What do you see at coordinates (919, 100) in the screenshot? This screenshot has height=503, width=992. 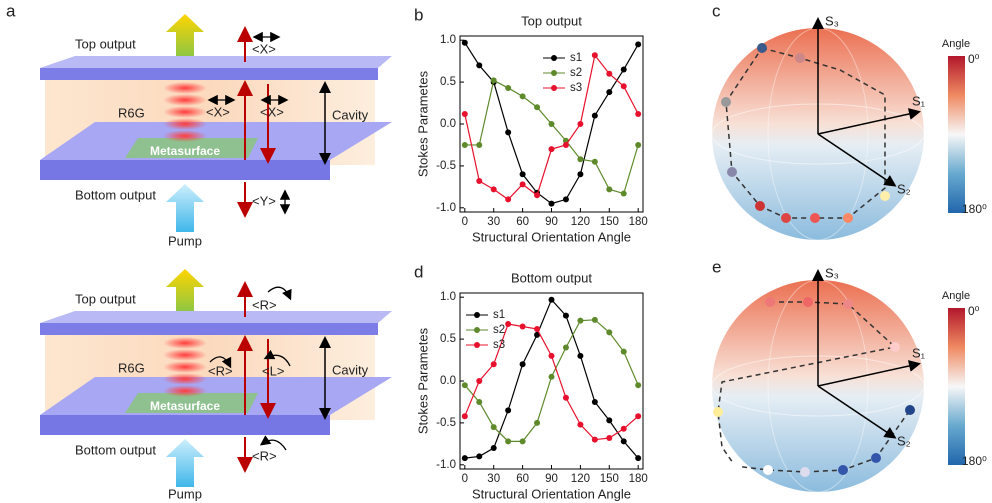 I see `axis-label: S₁` at bounding box center [919, 100].